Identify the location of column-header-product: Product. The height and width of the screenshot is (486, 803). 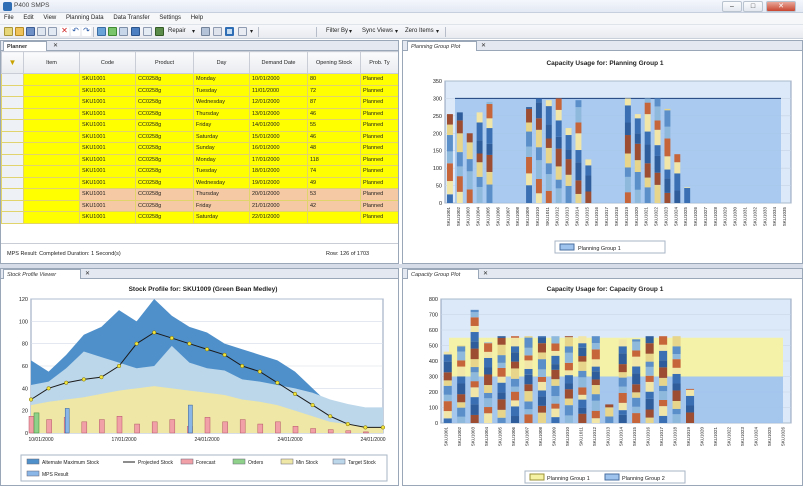
(164, 62).